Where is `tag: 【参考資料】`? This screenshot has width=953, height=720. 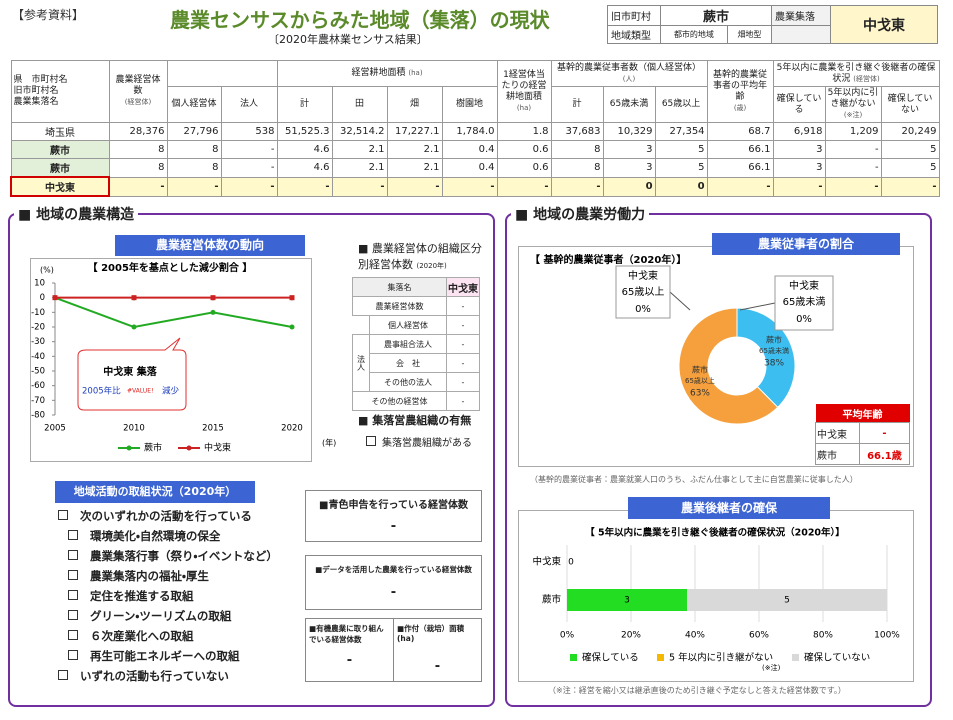 tag: 【参考資料】 is located at coordinates (48, 15).